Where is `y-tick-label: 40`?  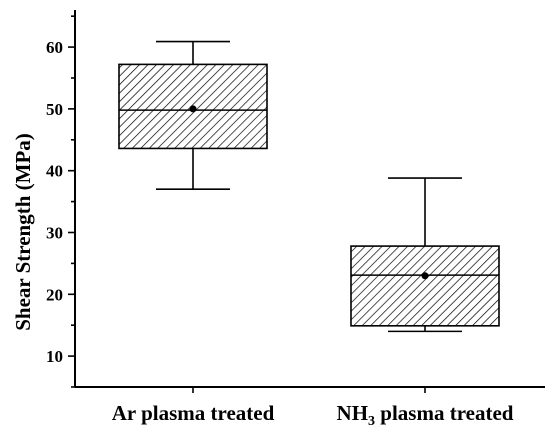
y-tick-label: 40 is located at coordinates (54, 171).